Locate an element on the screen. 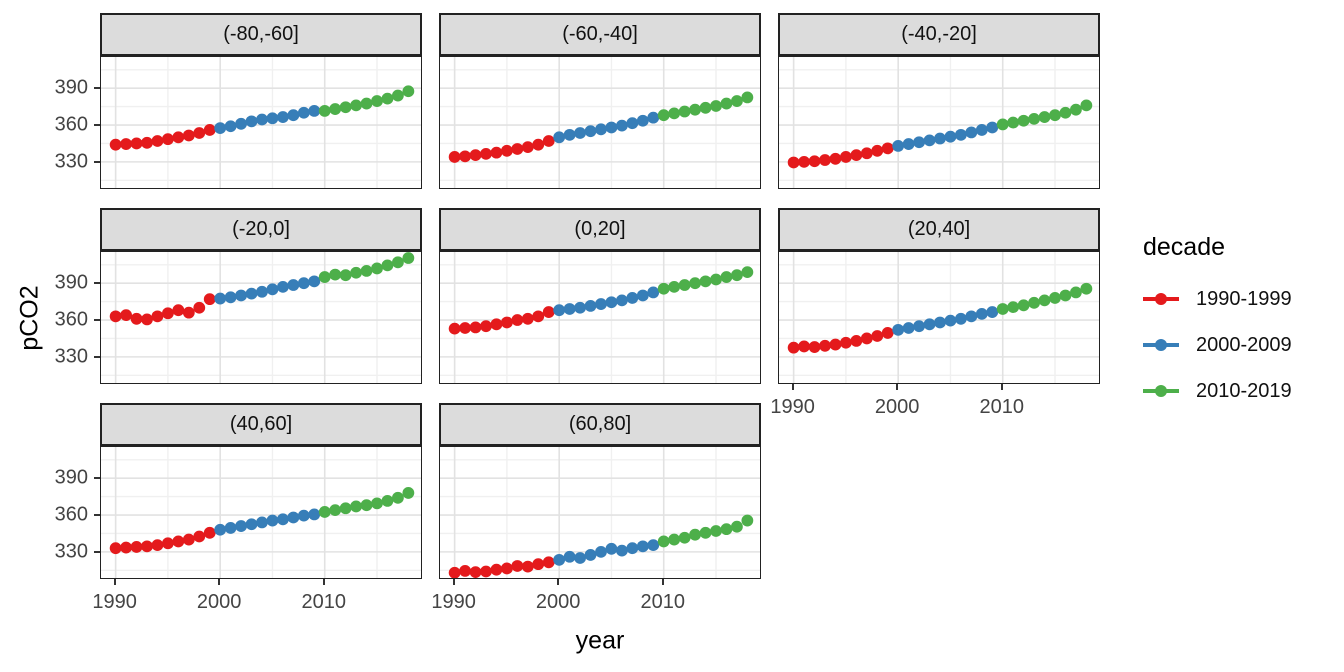 Image resolution: width=1344 pixels, height=672 pixels. facet-strip-label: (-40,-20] is located at coordinates (939, 35).